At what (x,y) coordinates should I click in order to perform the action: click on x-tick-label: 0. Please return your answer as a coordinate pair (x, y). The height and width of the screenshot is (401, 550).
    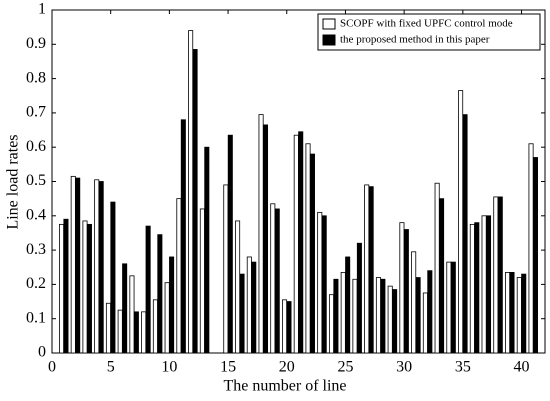
    Looking at the image, I should click on (52, 367).